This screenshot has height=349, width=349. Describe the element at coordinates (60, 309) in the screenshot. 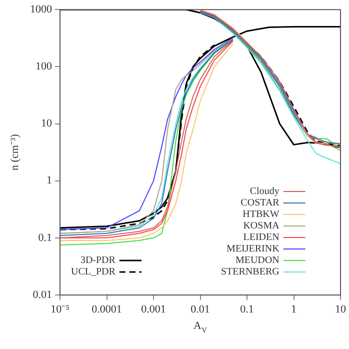

I see `x-tick-label: 10⁻⁵` at that location.